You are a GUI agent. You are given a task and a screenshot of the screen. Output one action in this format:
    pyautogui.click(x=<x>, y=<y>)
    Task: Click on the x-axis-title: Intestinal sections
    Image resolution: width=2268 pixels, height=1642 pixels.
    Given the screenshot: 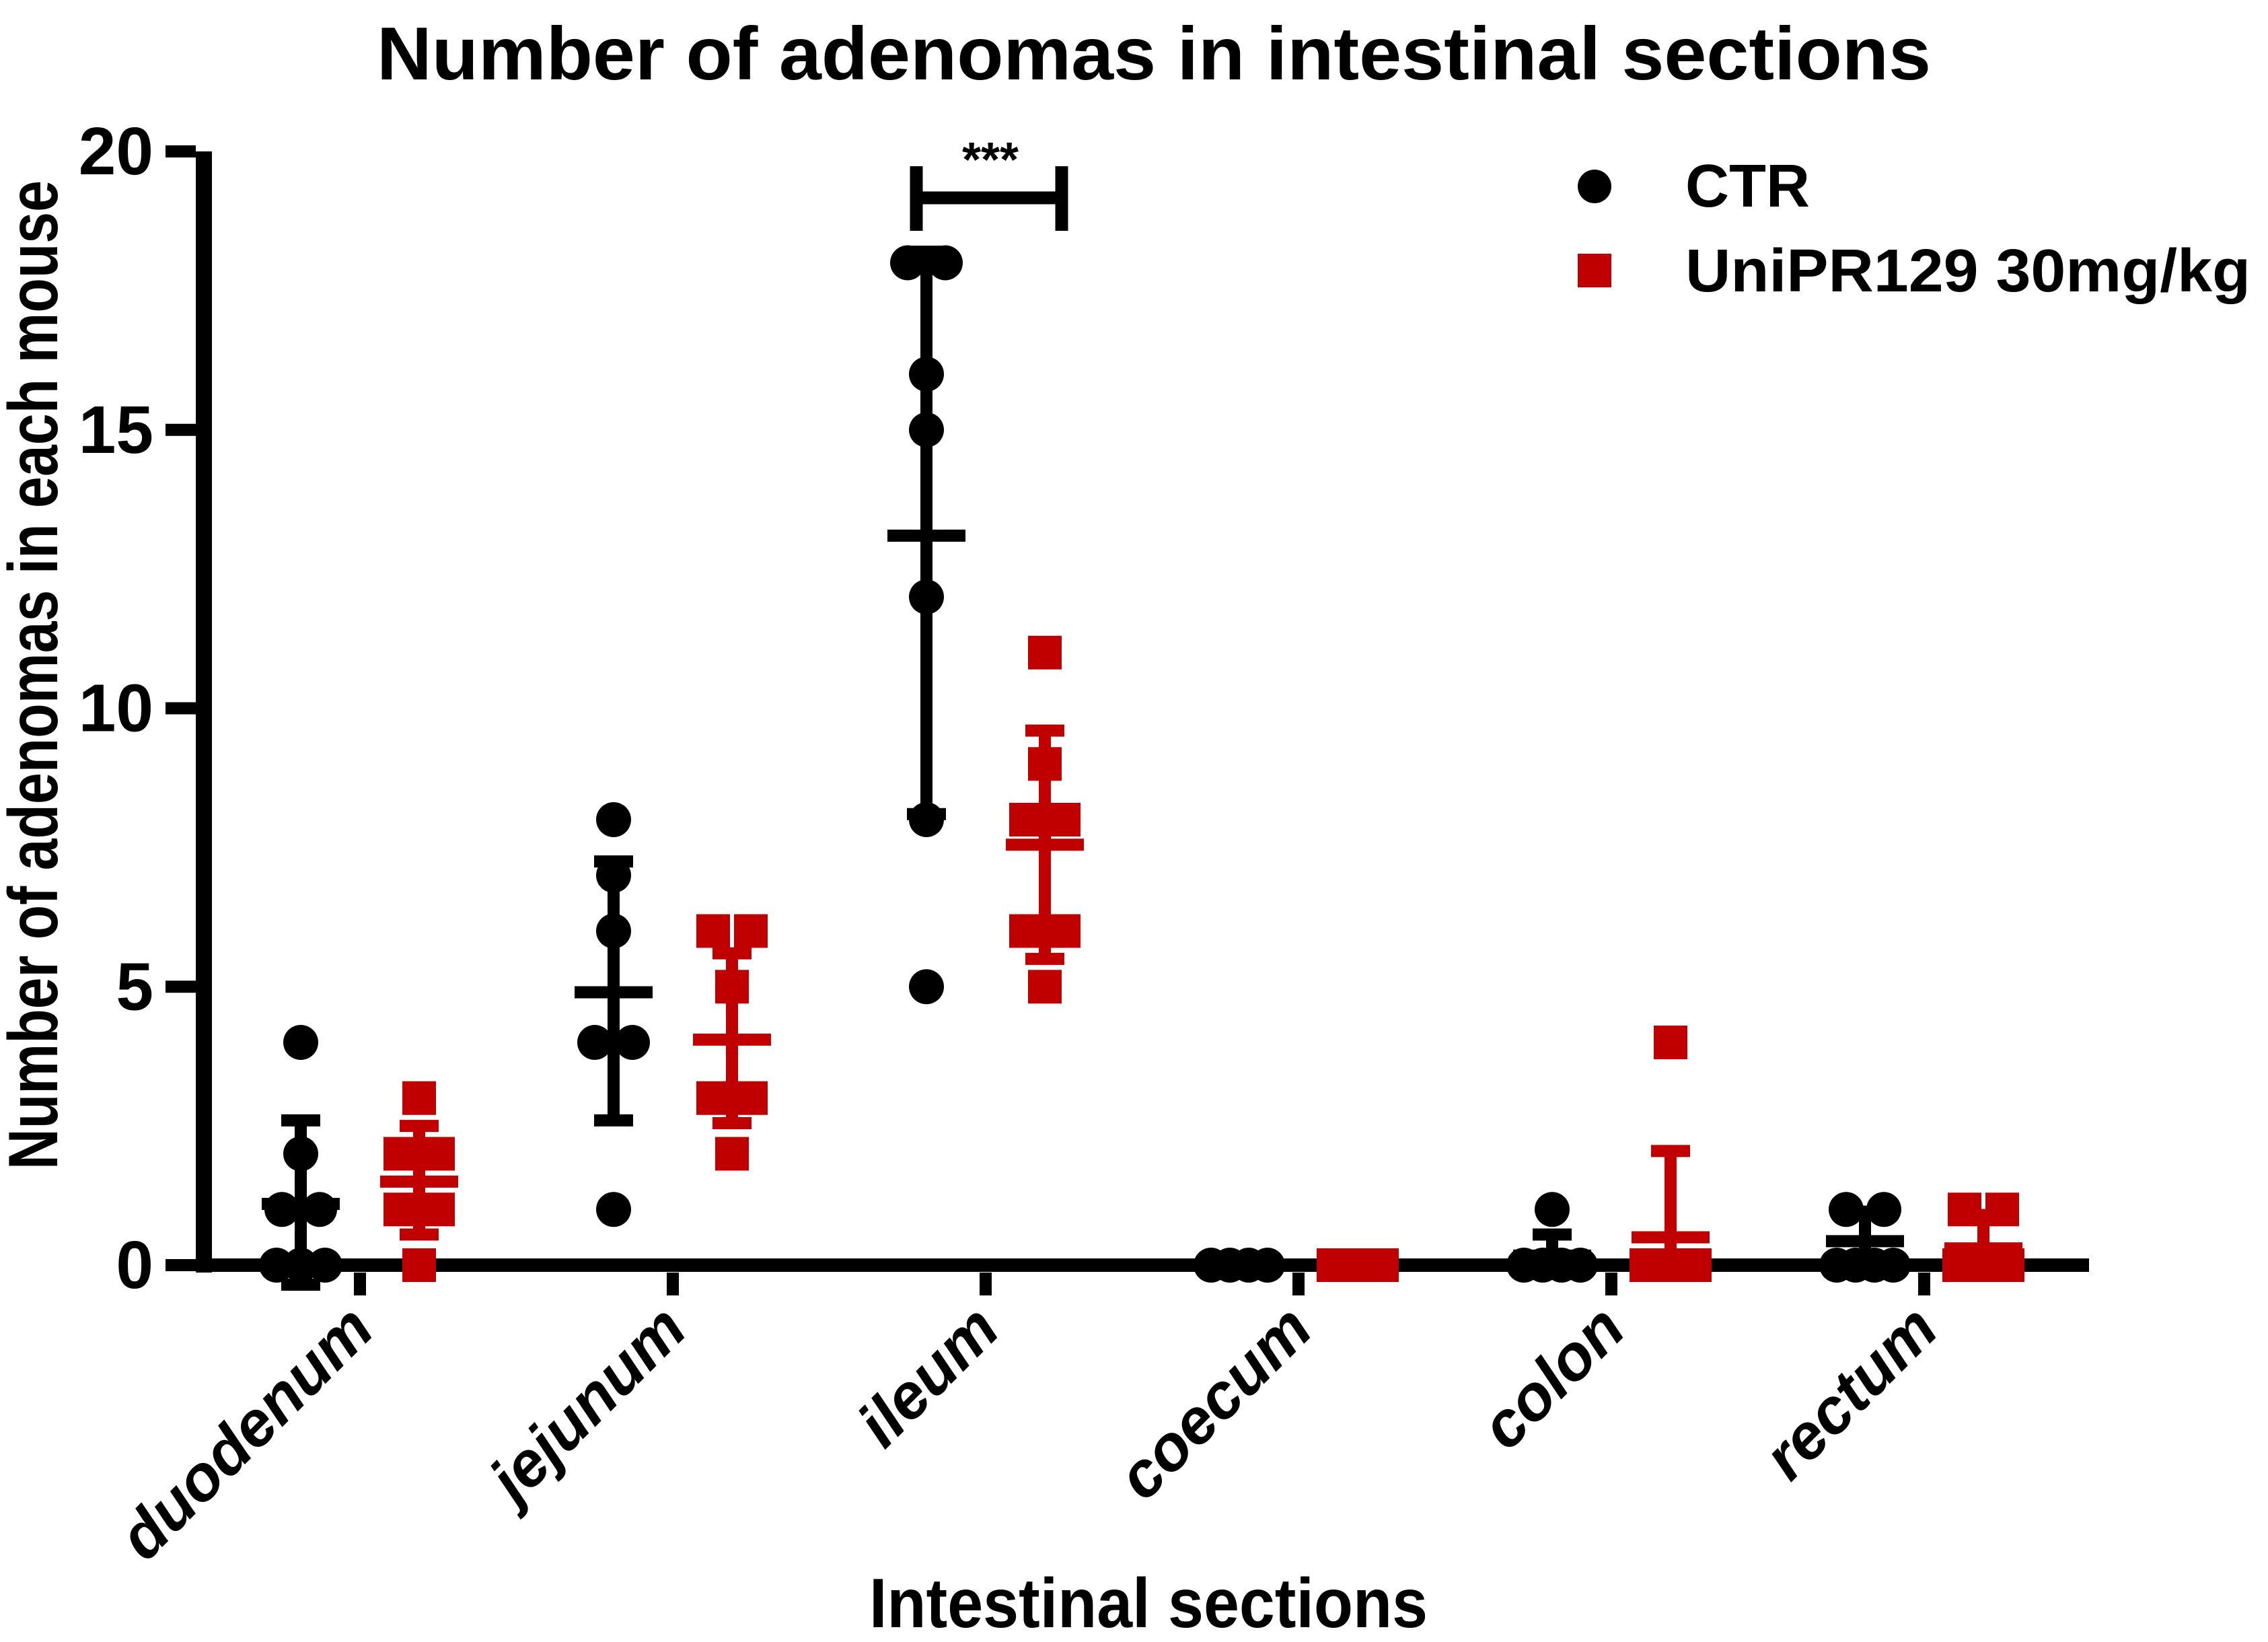 What is the action you would take?
    pyautogui.click(x=1148, y=1603)
    